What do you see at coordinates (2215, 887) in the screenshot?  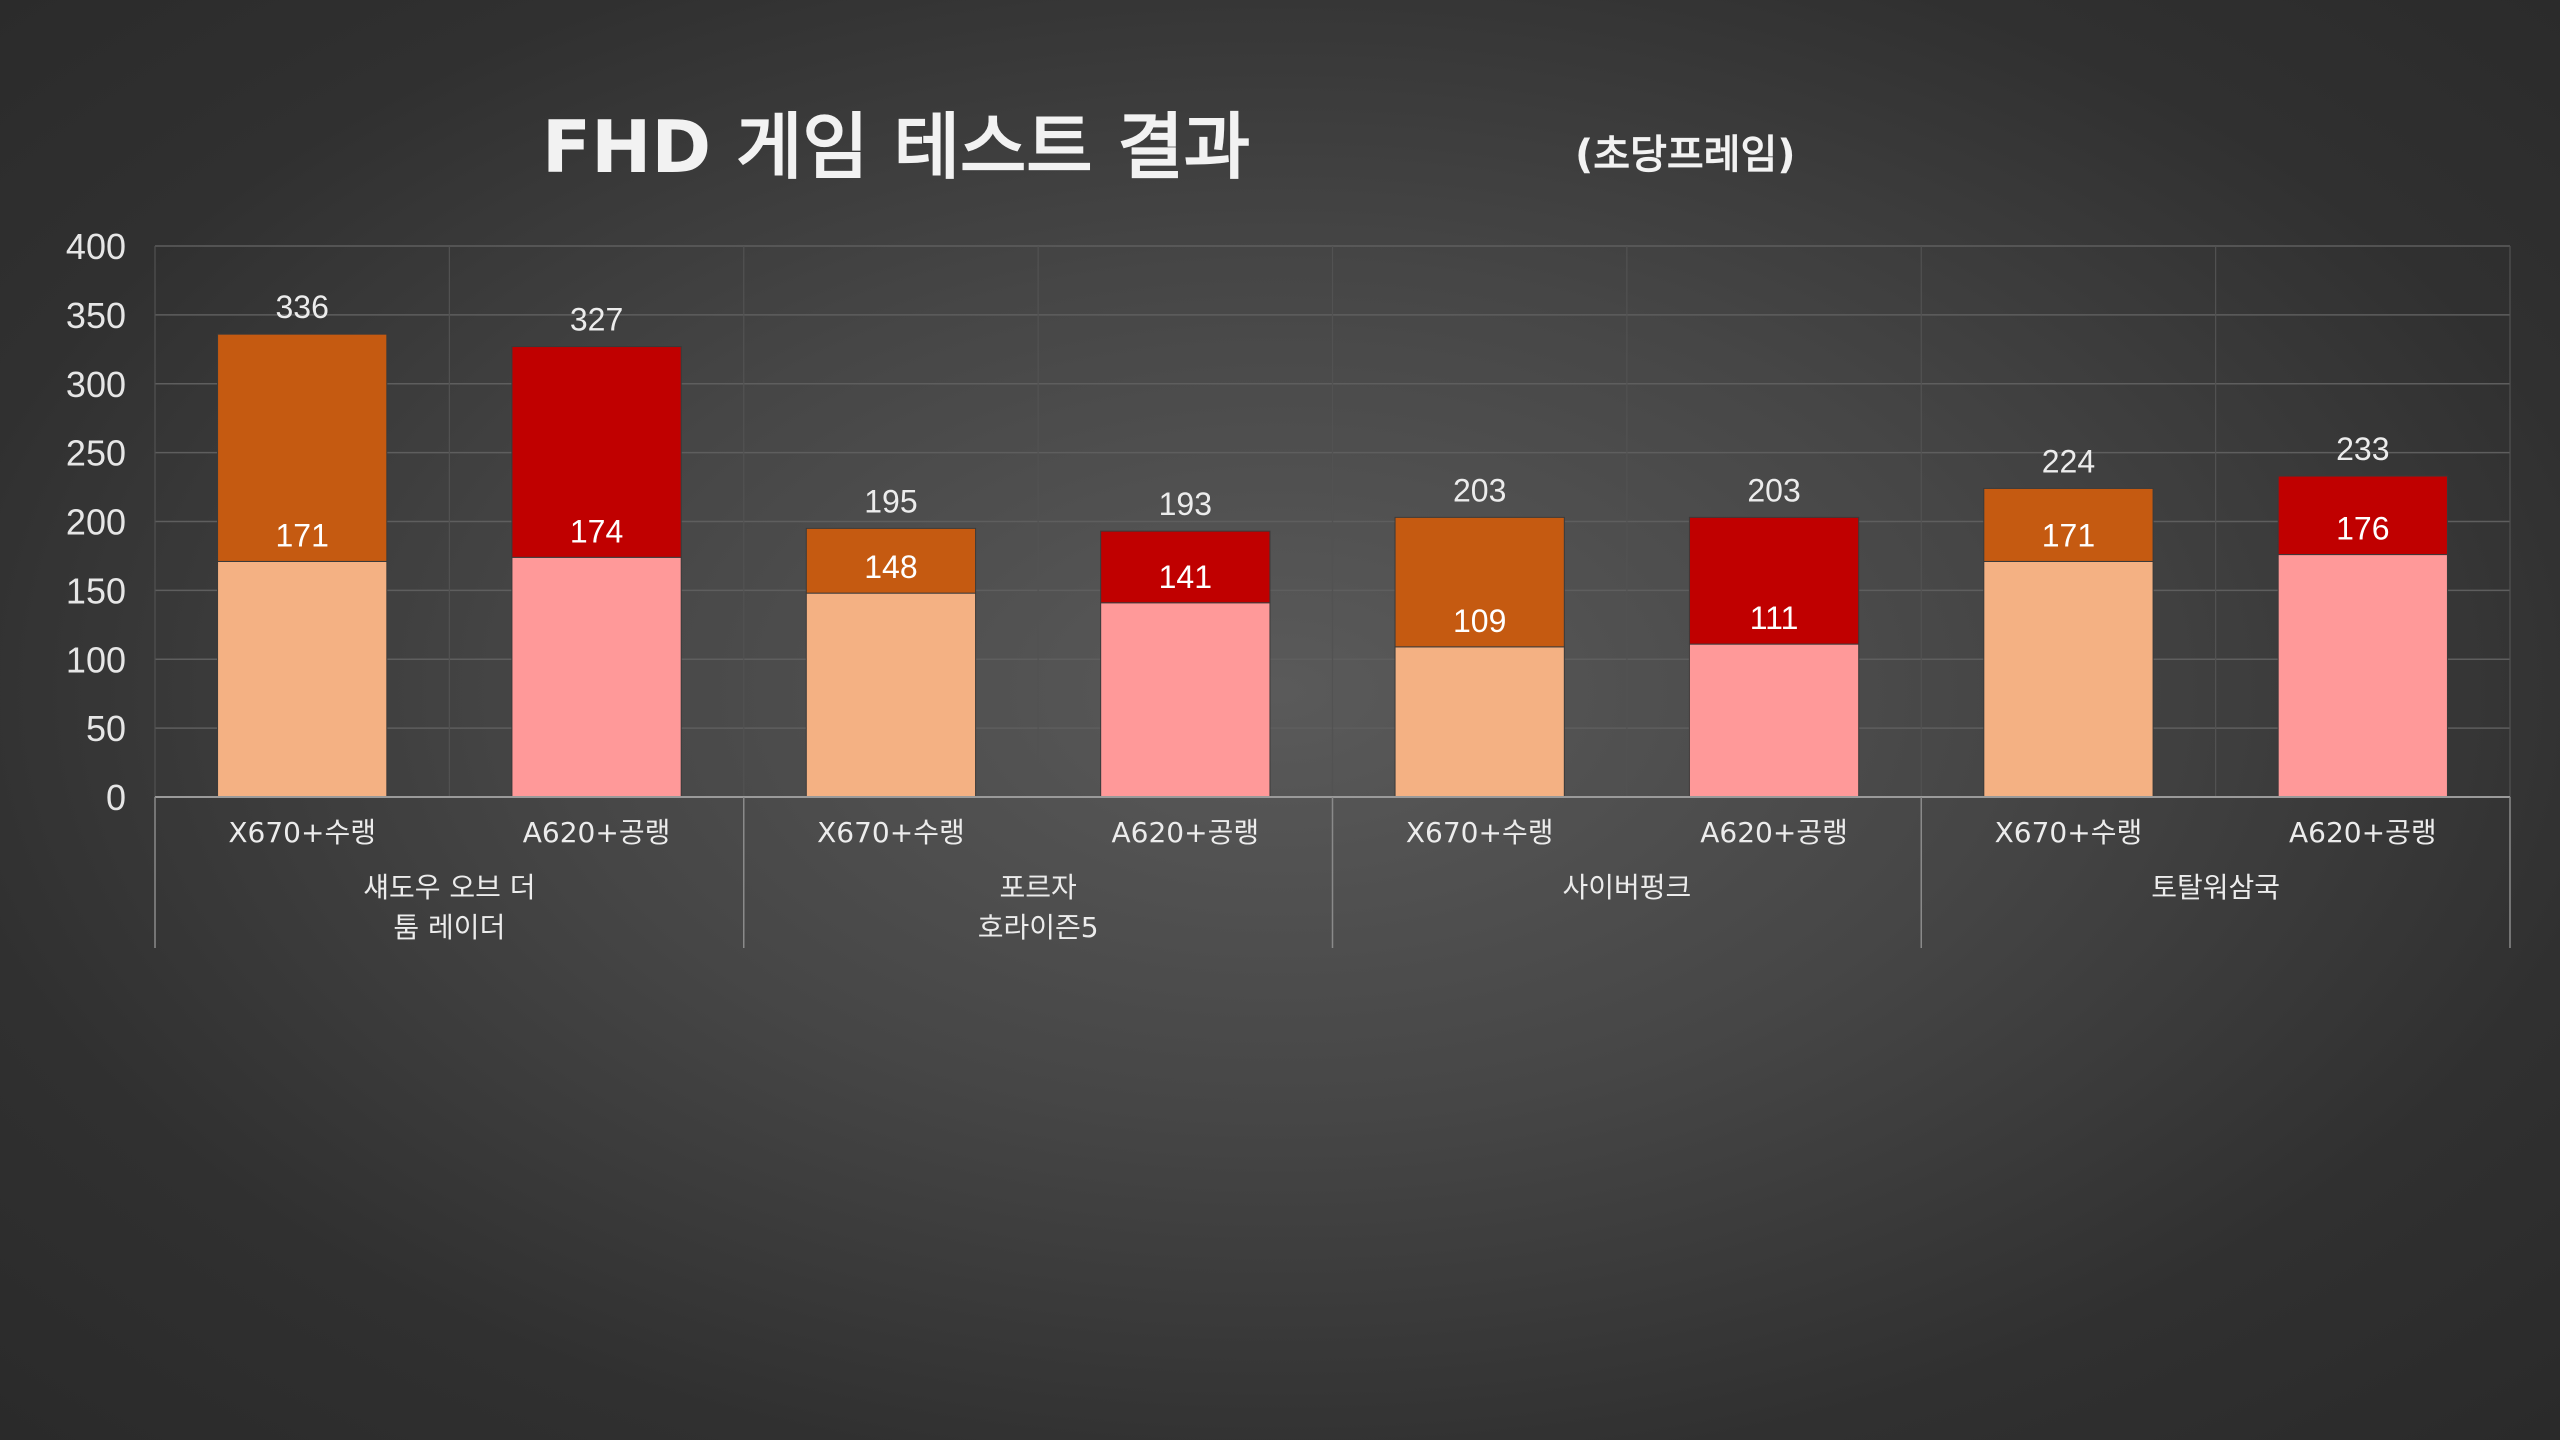 I see `x-group-label: 토탈워삼국` at bounding box center [2215, 887].